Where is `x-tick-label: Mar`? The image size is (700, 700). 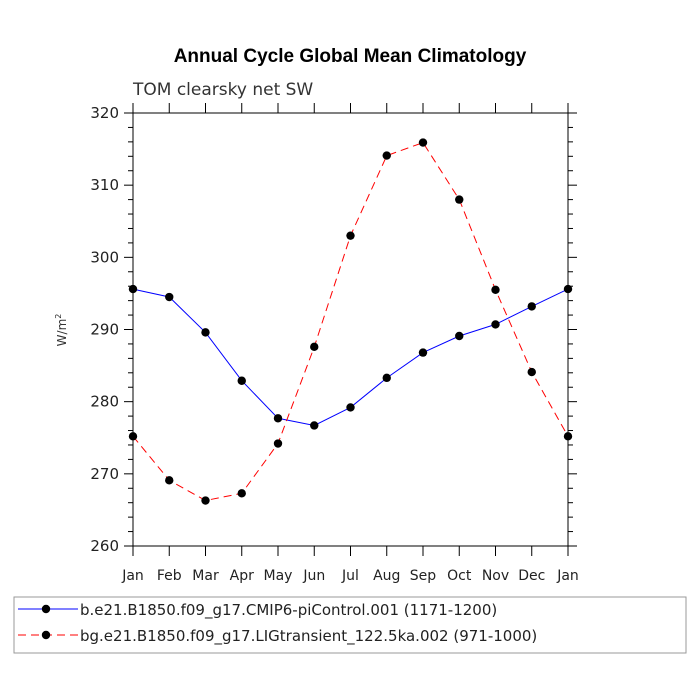
x-tick-label: Mar is located at coordinates (205, 576).